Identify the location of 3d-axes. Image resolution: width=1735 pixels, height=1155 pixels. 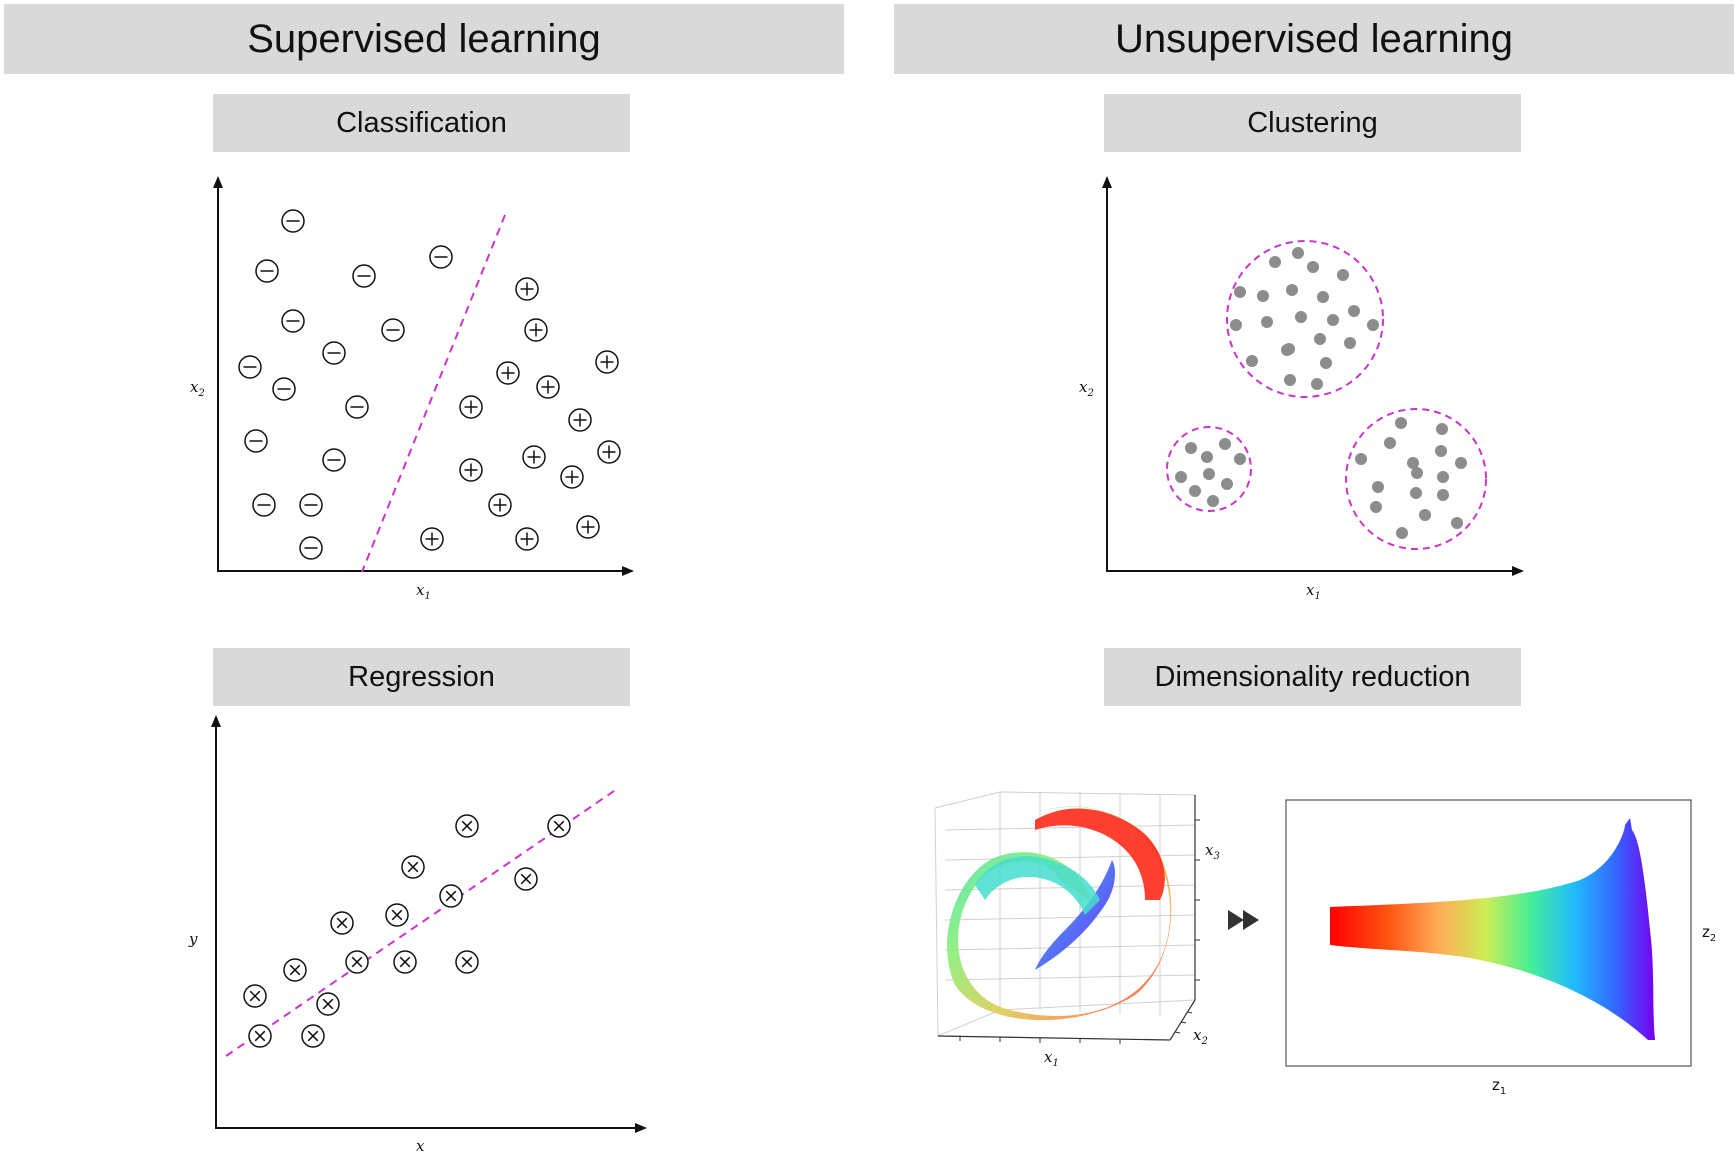
(1066, 918).